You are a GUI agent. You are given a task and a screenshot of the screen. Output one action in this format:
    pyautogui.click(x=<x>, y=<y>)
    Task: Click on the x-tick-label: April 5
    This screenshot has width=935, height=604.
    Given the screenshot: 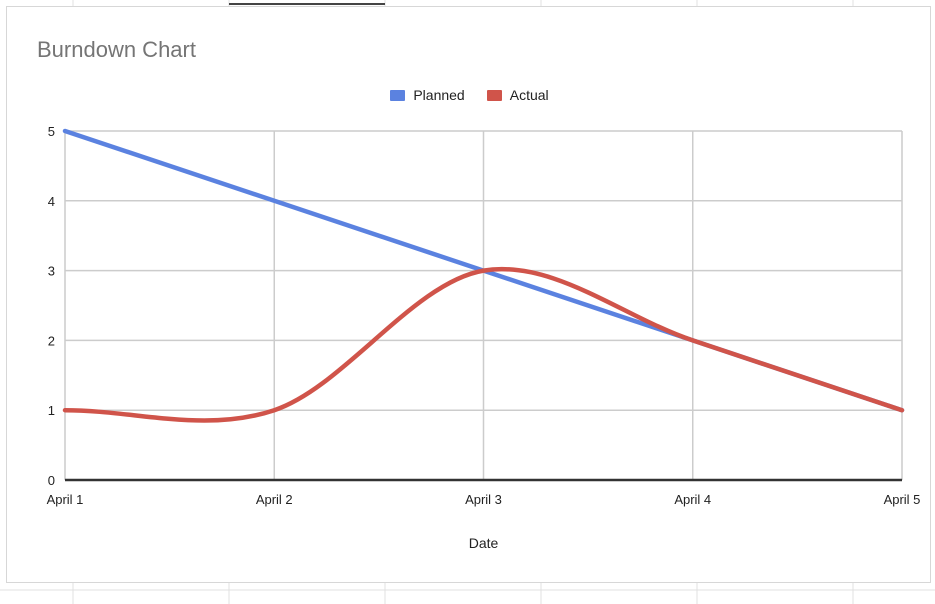 What is the action you would take?
    pyautogui.click(x=902, y=499)
    